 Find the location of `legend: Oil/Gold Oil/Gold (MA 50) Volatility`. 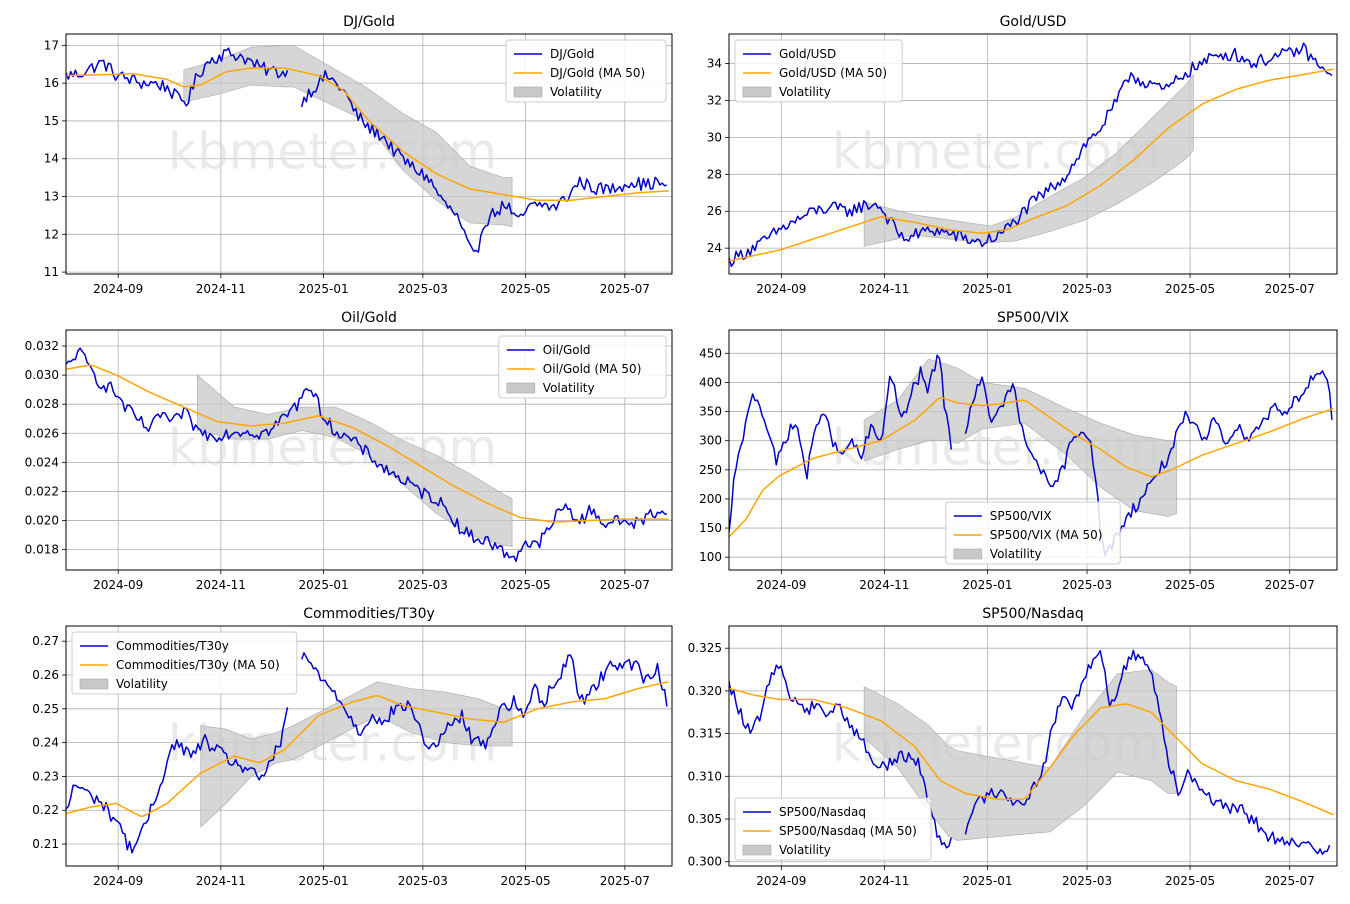

legend: Oil/Gold Oil/Gold (MA 50) Volatility is located at coordinates (582, 367).